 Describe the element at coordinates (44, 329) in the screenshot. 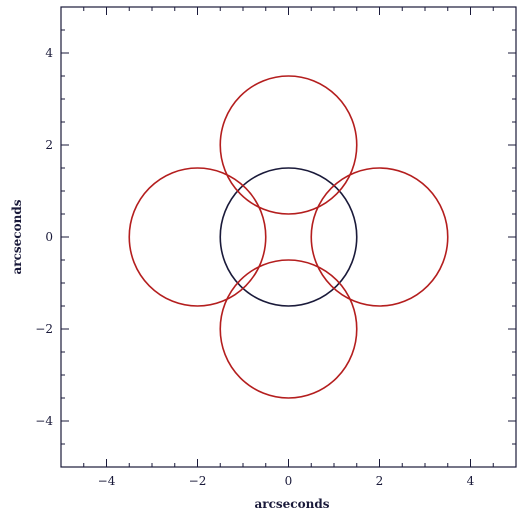

I see `y-tick-label: −2` at that location.